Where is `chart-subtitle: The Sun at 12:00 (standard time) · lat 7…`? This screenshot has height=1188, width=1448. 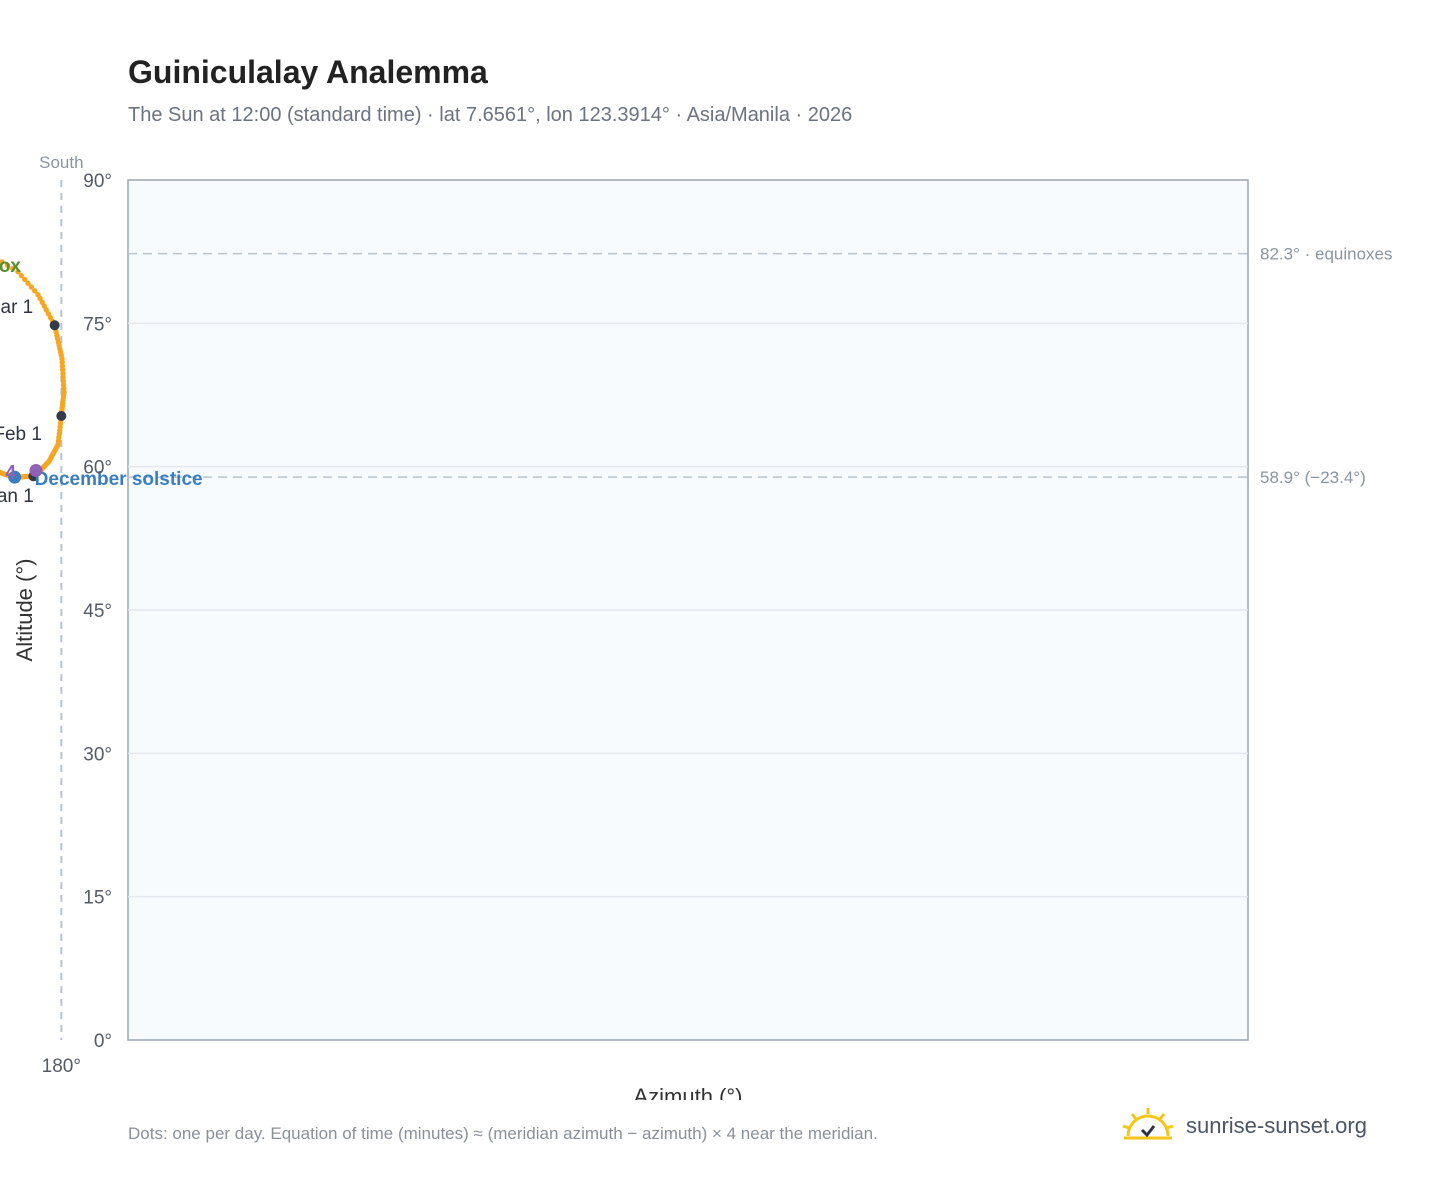
chart-subtitle: The Sun at 12:00 (standard time) · lat 7… is located at coordinates (490, 115).